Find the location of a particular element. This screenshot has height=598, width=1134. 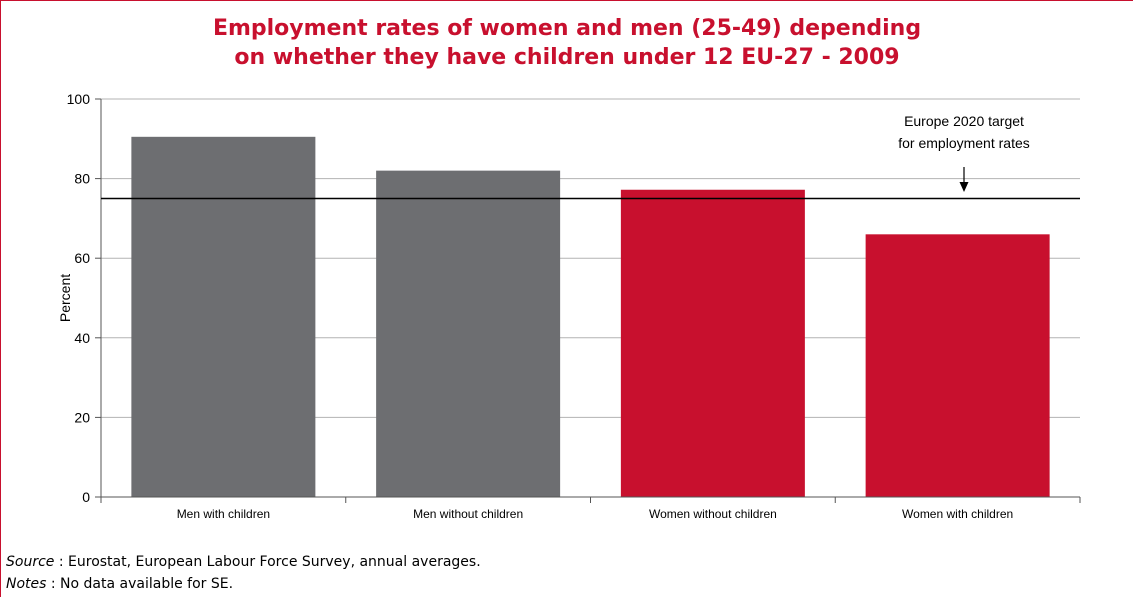

y-axis-label: Percent is located at coordinates (65, 298).